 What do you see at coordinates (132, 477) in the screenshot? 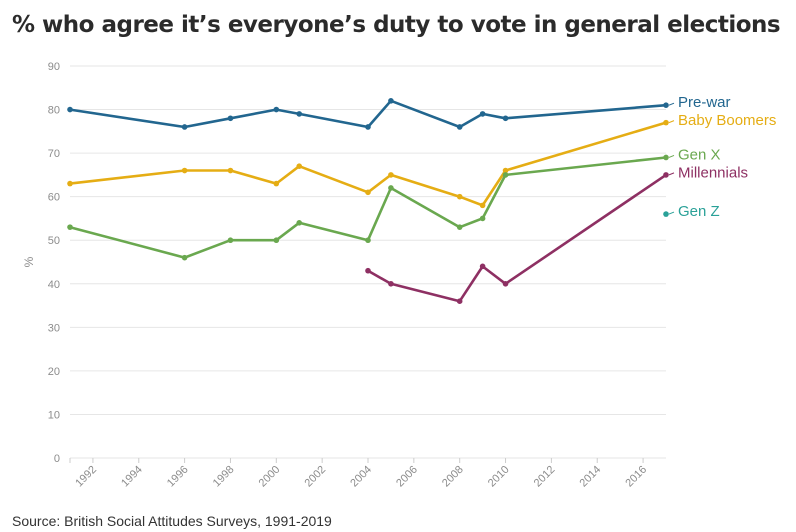
I see `x-tick-1994: 1994` at bounding box center [132, 477].